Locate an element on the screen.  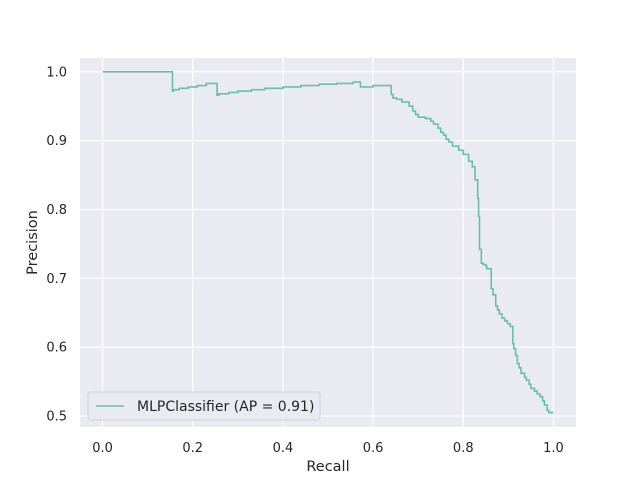
y-axis-label: Precision is located at coordinates (33, 242).